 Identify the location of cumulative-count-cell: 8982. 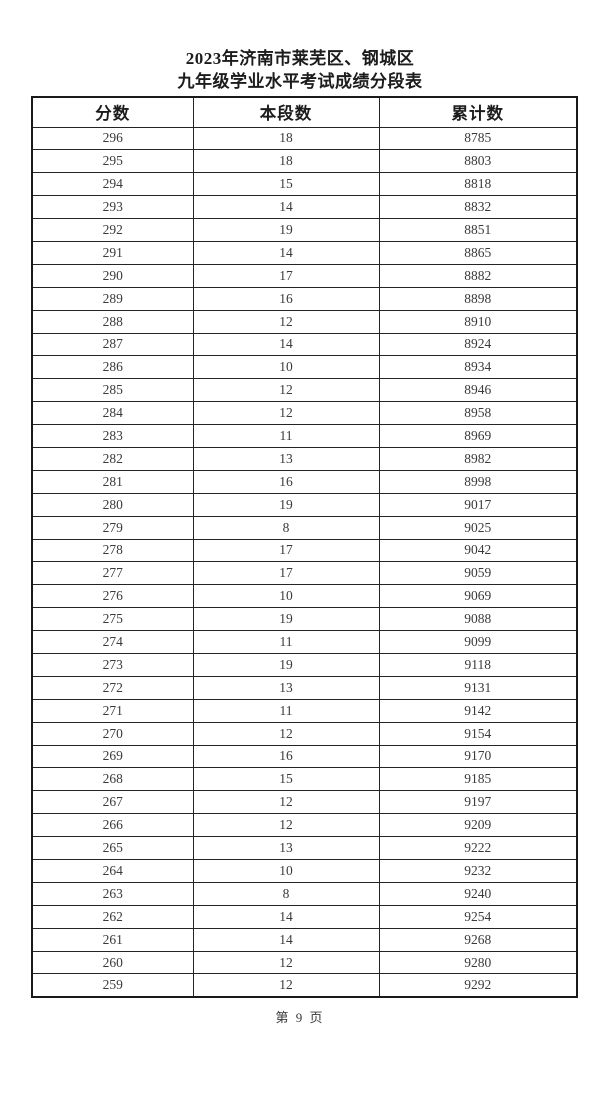
(478, 458).